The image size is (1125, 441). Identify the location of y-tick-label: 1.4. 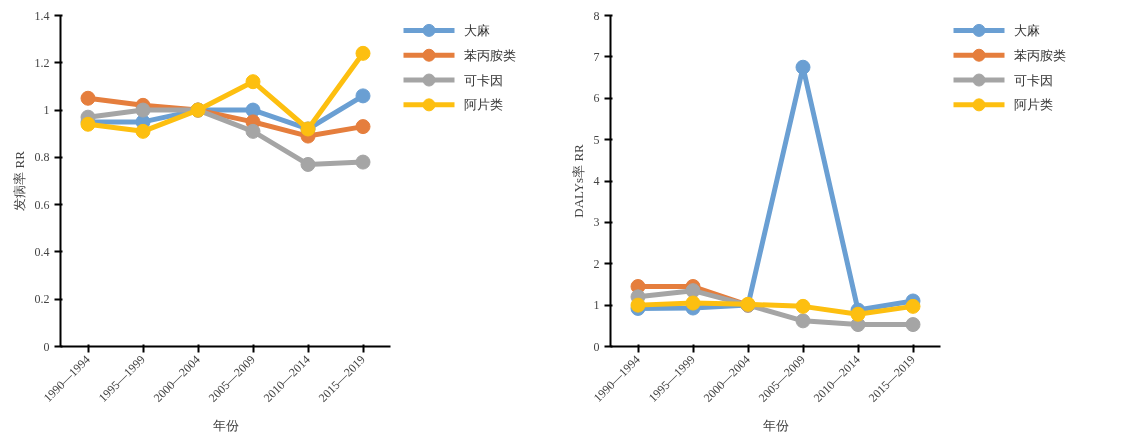
(42, 15).